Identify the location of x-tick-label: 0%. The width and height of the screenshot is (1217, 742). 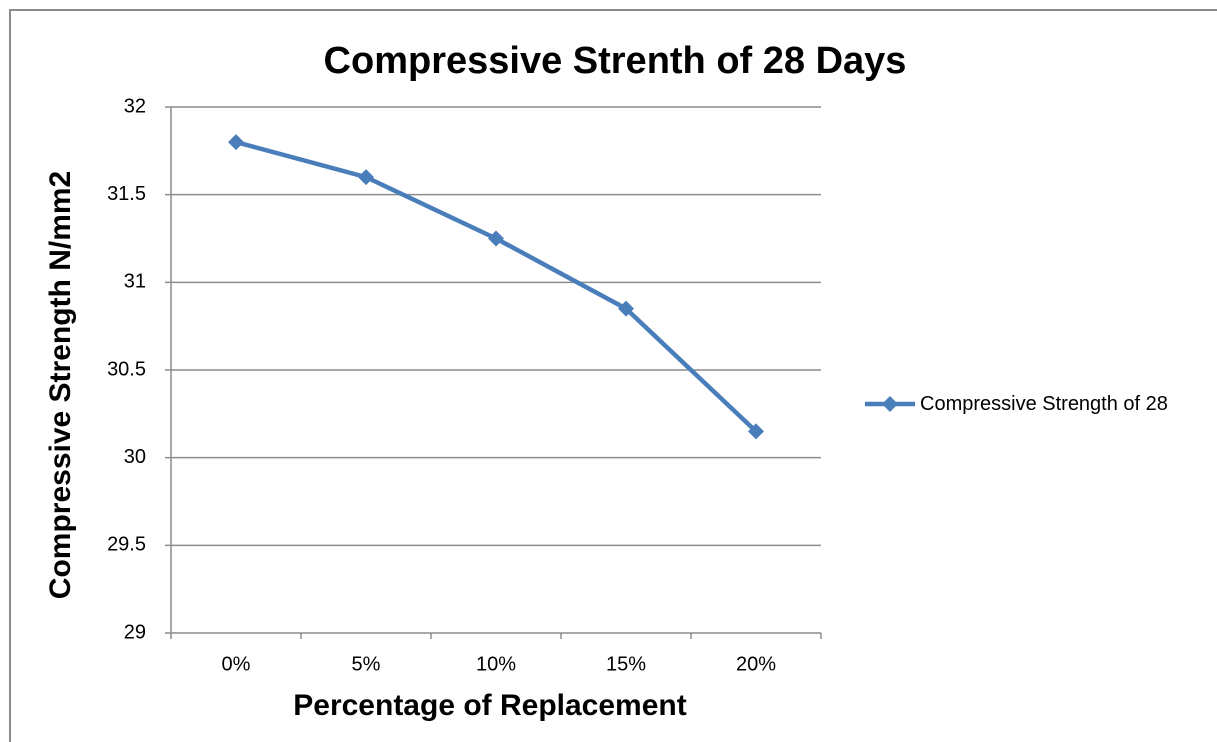
(236, 664).